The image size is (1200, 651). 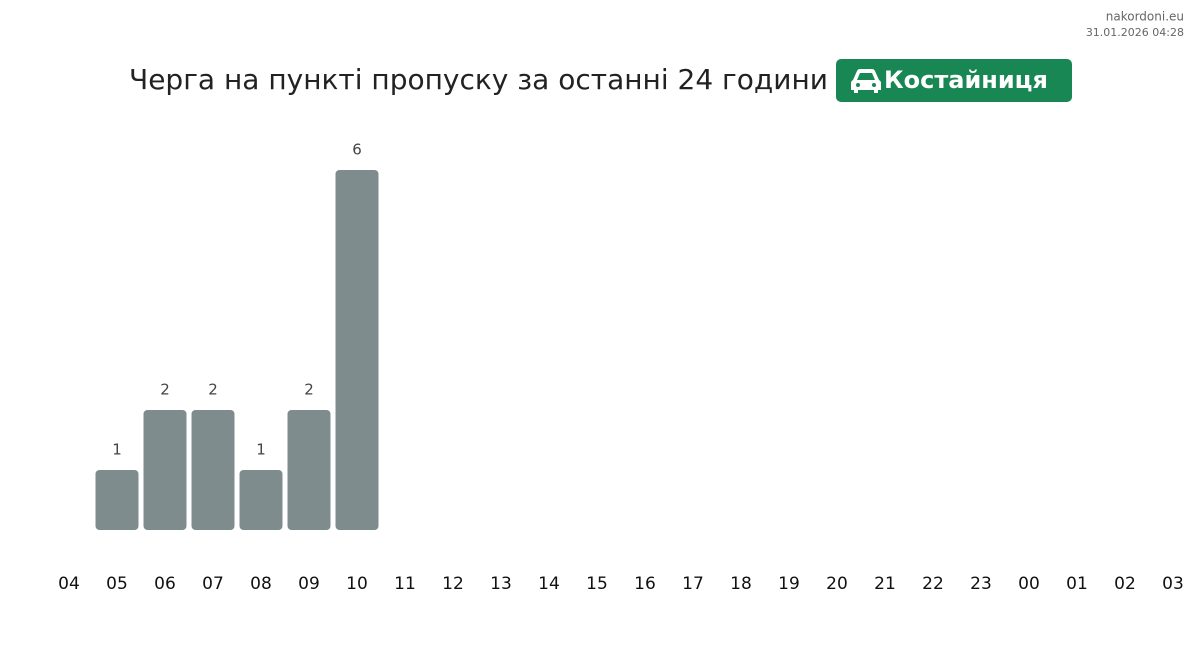 What do you see at coordinates (1135, 32) in the screenshot?
I see `timestamp: 31.01.2026 04:28` at bounding box center [1135, 32].